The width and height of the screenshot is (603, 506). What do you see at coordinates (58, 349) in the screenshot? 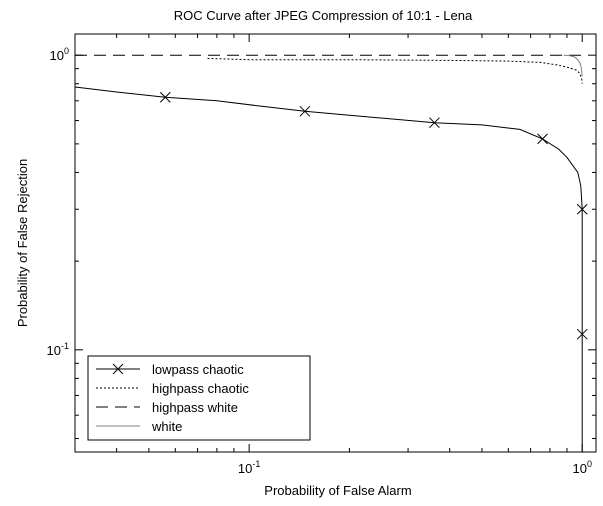
I see `y-tick-label: 10⁻¹` at bounding box center [58, 349].